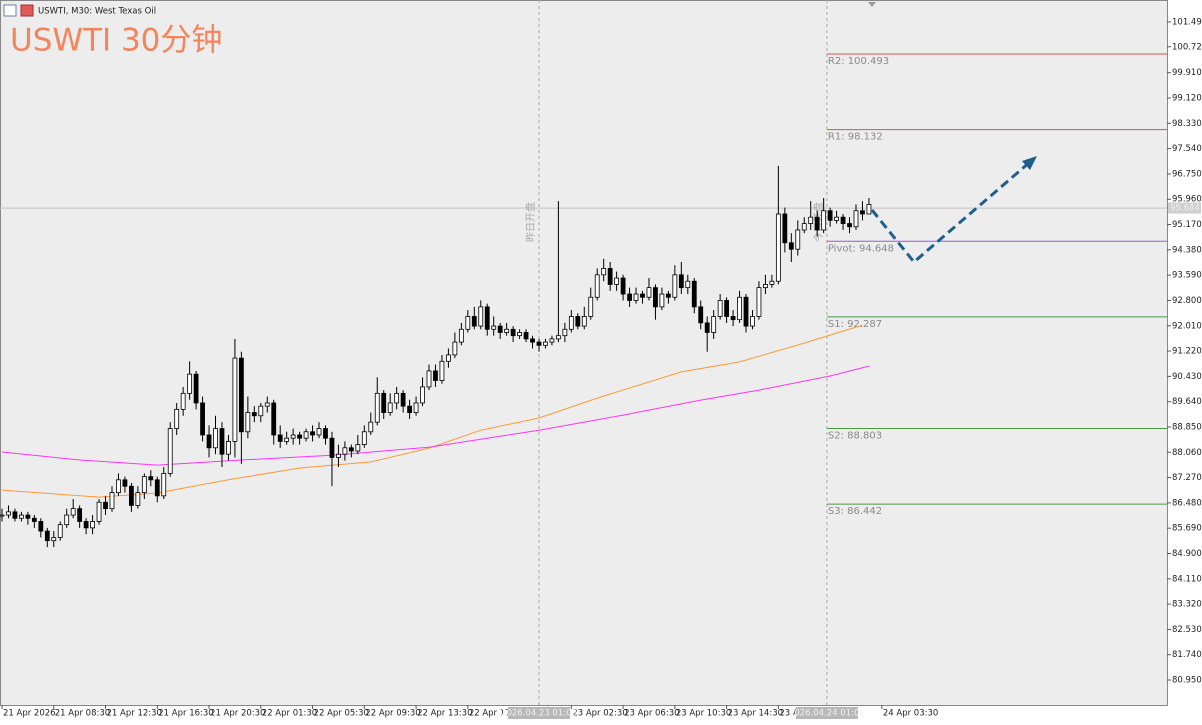 This screenshot has width=1202, height=725. I want to click on y-tick-label: 92.800, so click(1187, 301).